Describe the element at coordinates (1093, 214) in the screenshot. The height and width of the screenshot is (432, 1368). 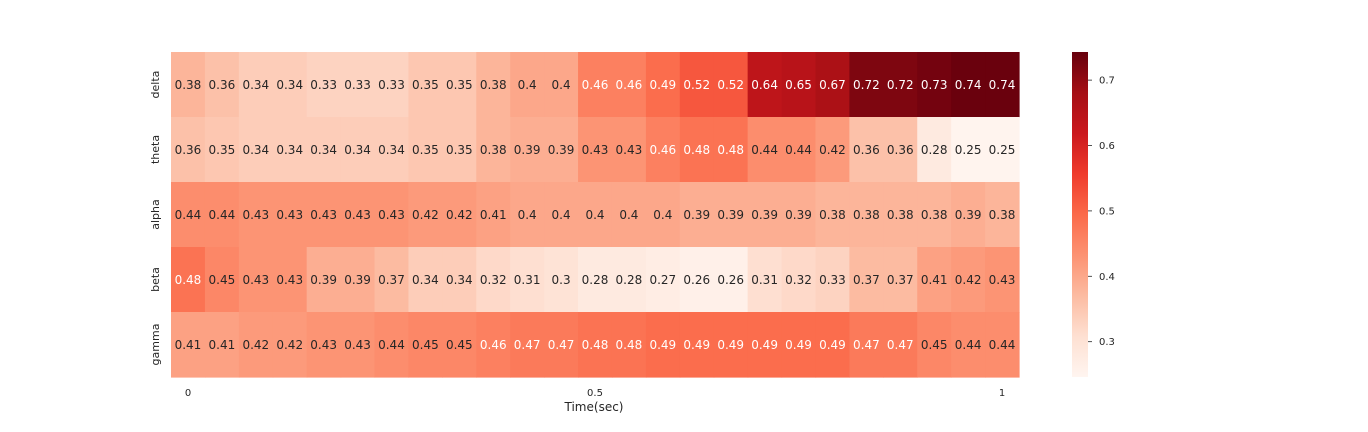
I see `colorbar: 0.3 0.4 0.5 0.6 0.7` at that location.